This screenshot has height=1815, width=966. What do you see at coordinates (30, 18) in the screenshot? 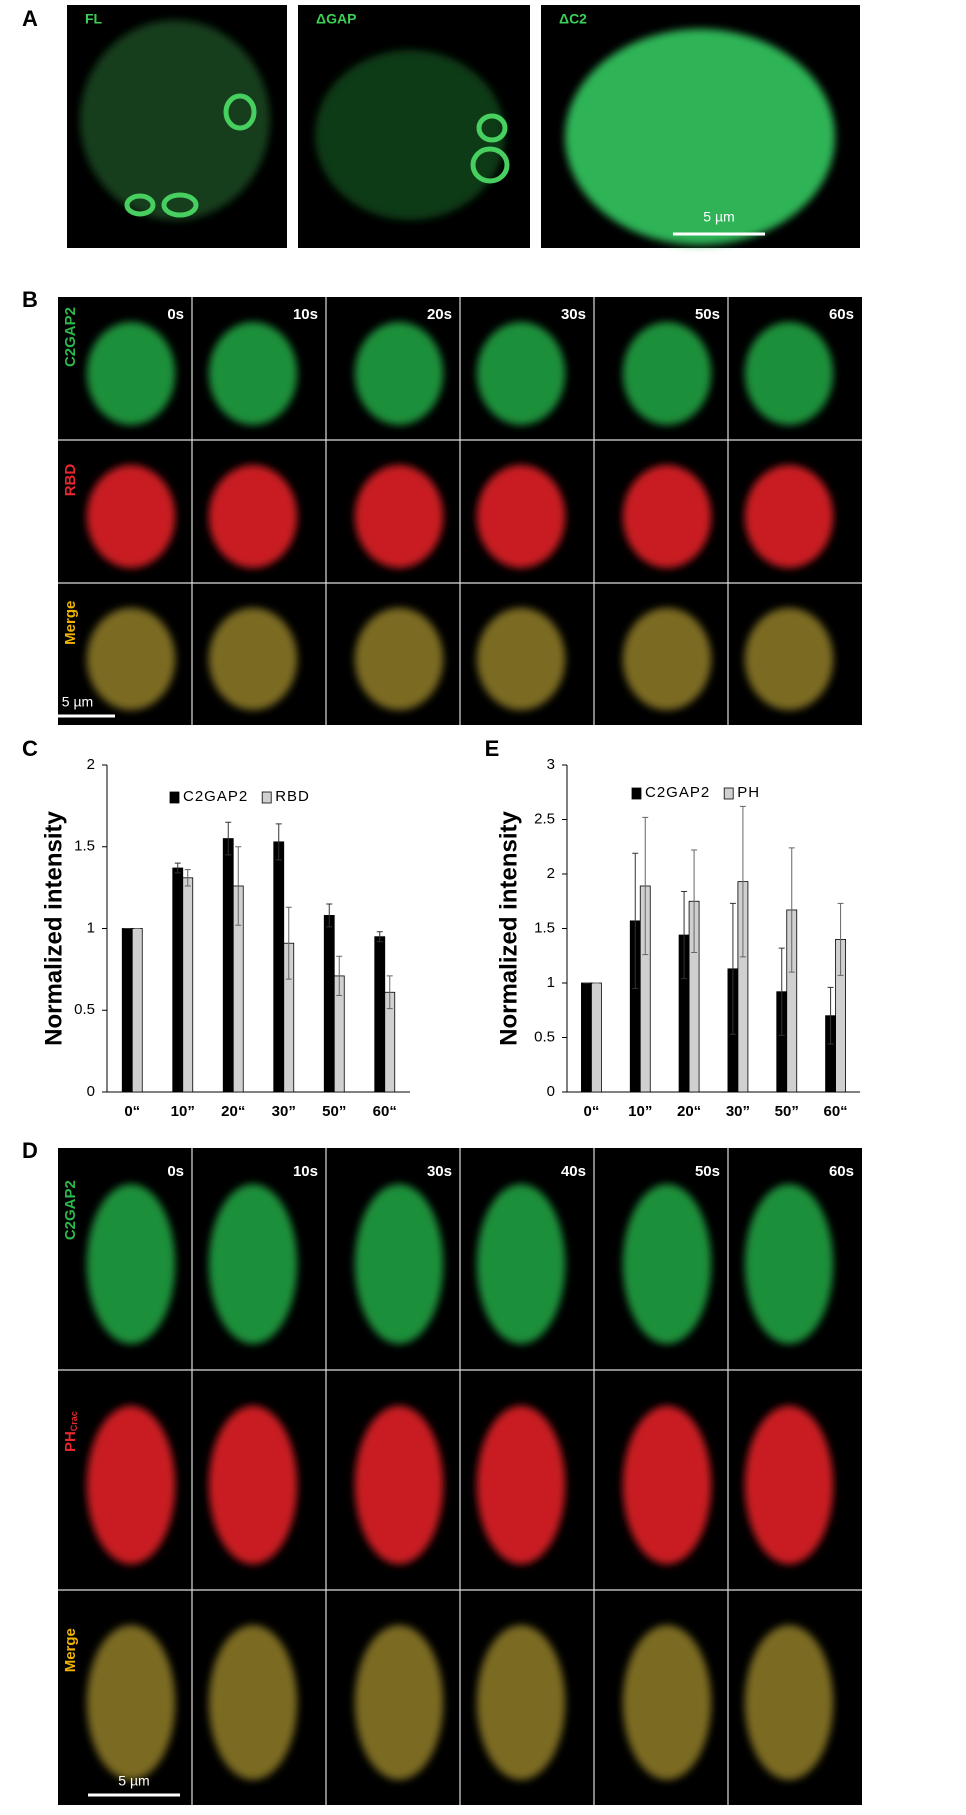
I see `panel-label: A` at bounding box center [30, 18].